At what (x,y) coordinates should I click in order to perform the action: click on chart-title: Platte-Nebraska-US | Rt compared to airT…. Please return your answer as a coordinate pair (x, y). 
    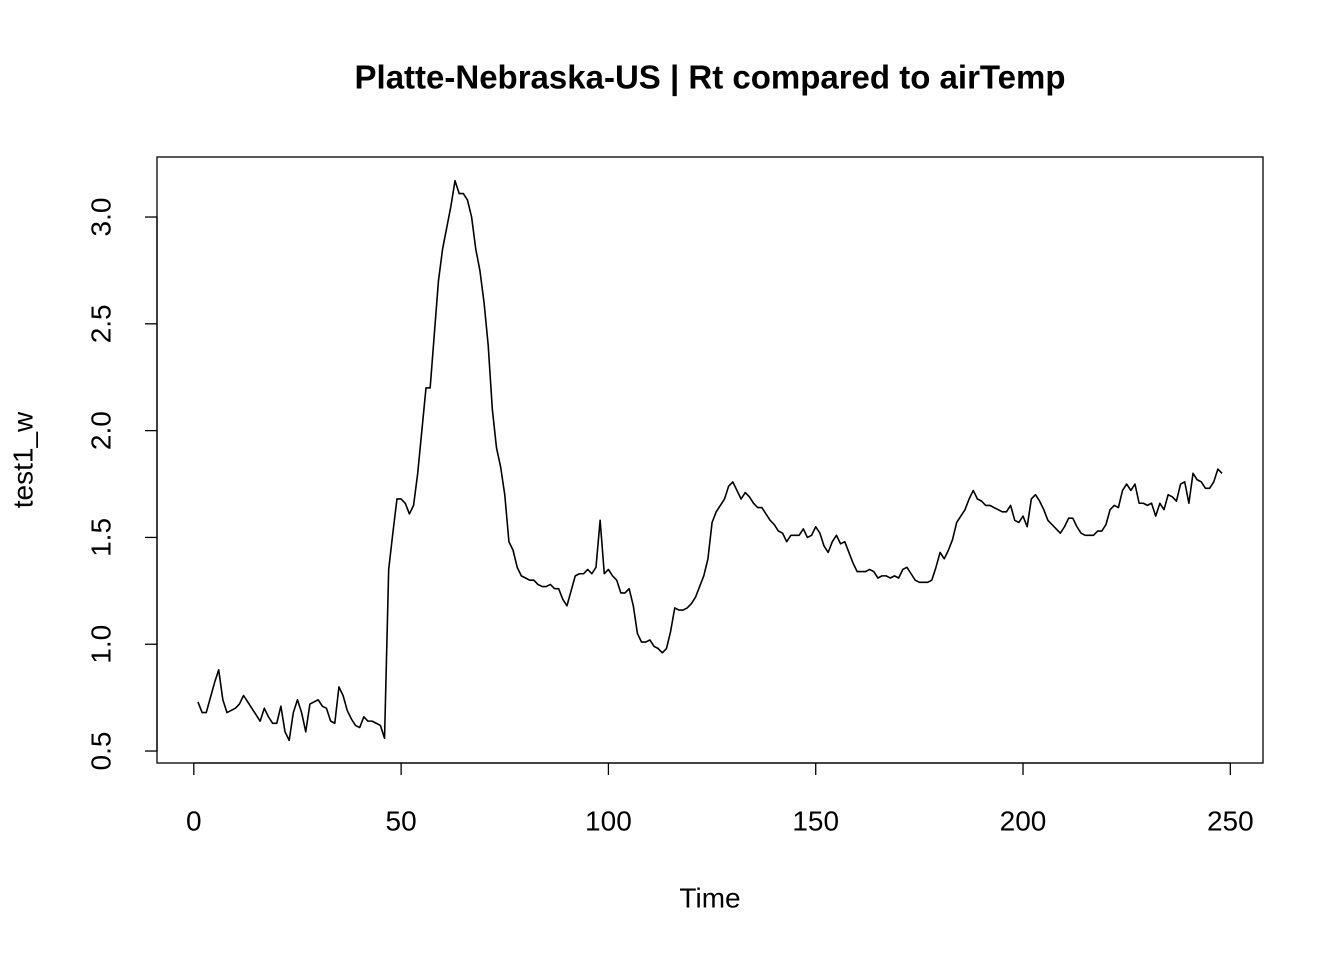
    Looking at the image, I should click on (710, 77).